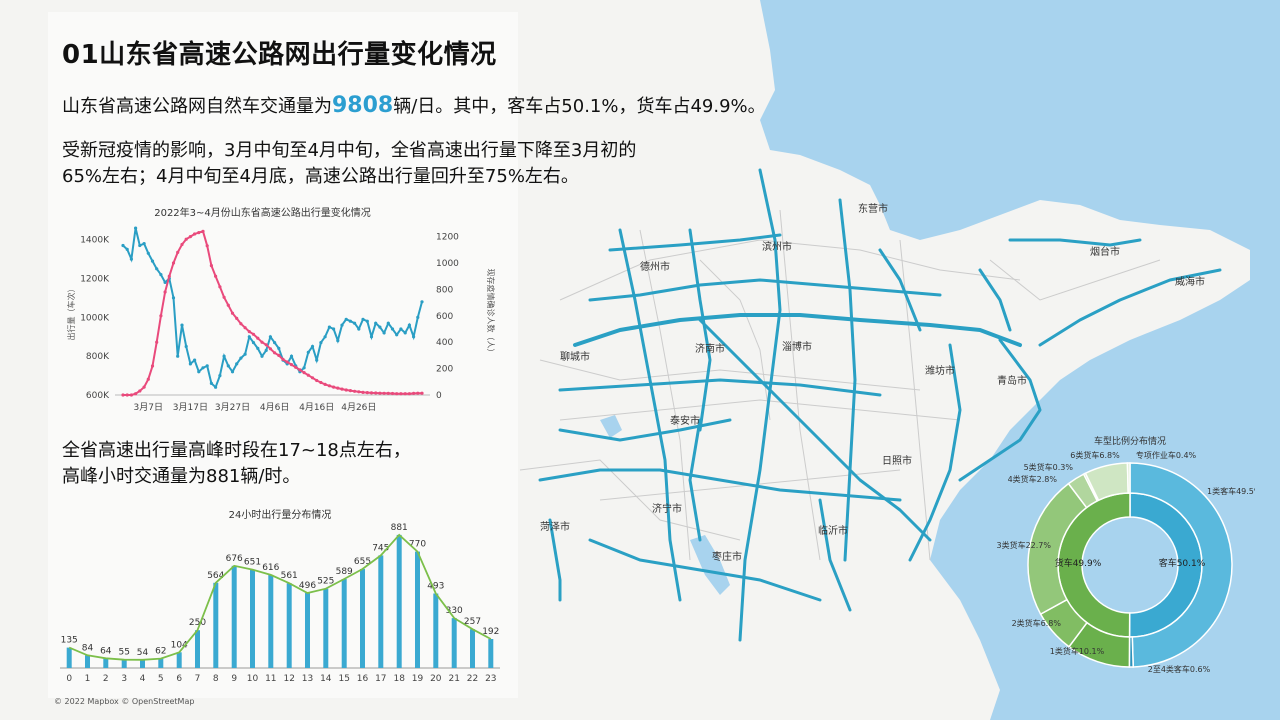 Image resolution: width=1280 pixels, height=720 pixels. What do you see at coordinates (95, 280) in the screenshot?
I see `y-tick-label: 1200K` at bounding box center [95, 280].